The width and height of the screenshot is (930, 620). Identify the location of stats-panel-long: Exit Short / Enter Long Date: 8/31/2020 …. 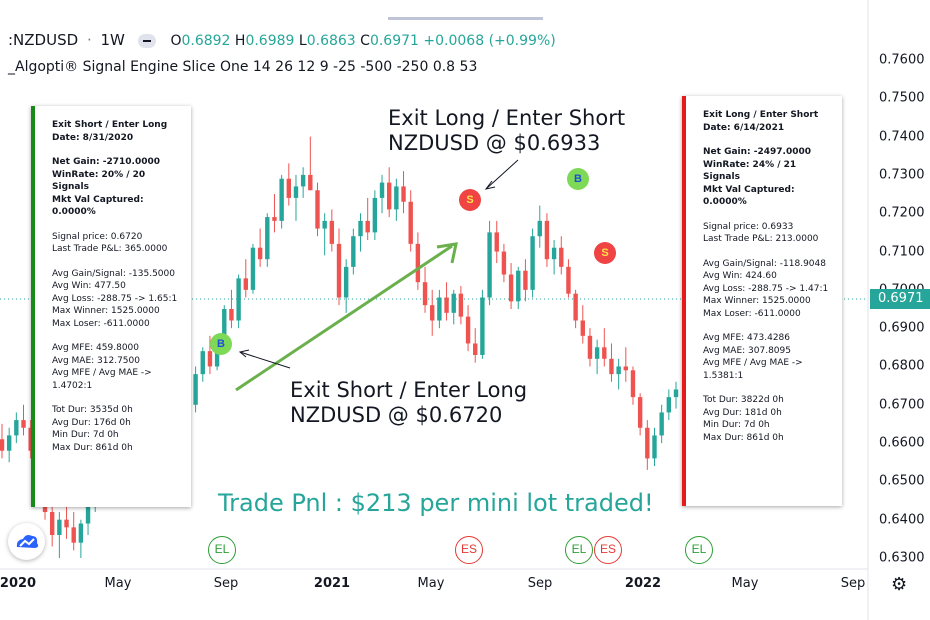
(111, 306).